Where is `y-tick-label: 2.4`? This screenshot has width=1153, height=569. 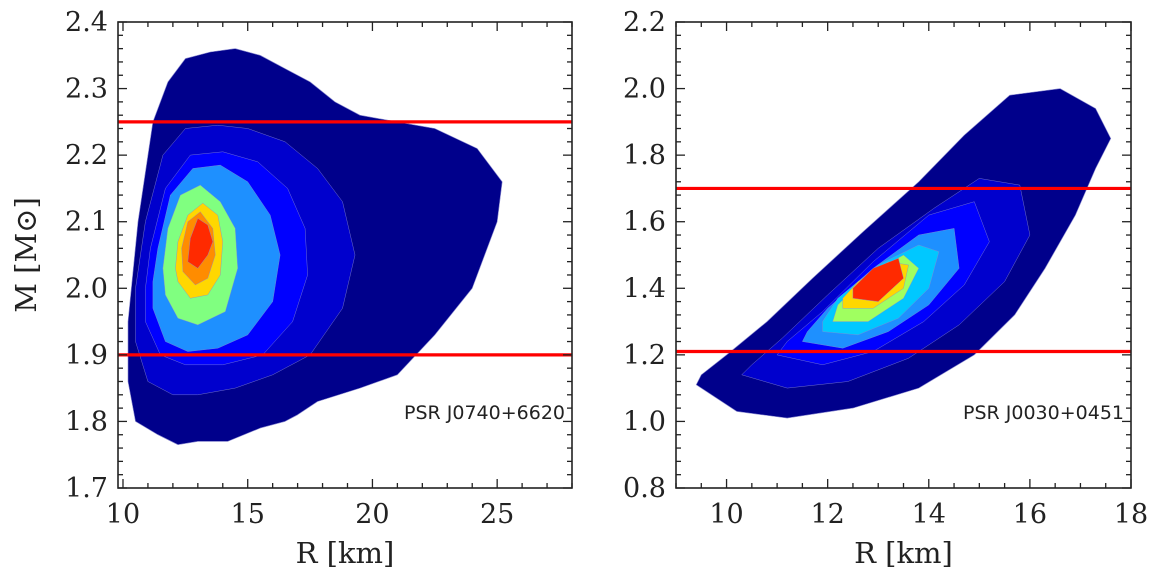 y-tick-label: 2.4 is located at coordinates (86, 22).